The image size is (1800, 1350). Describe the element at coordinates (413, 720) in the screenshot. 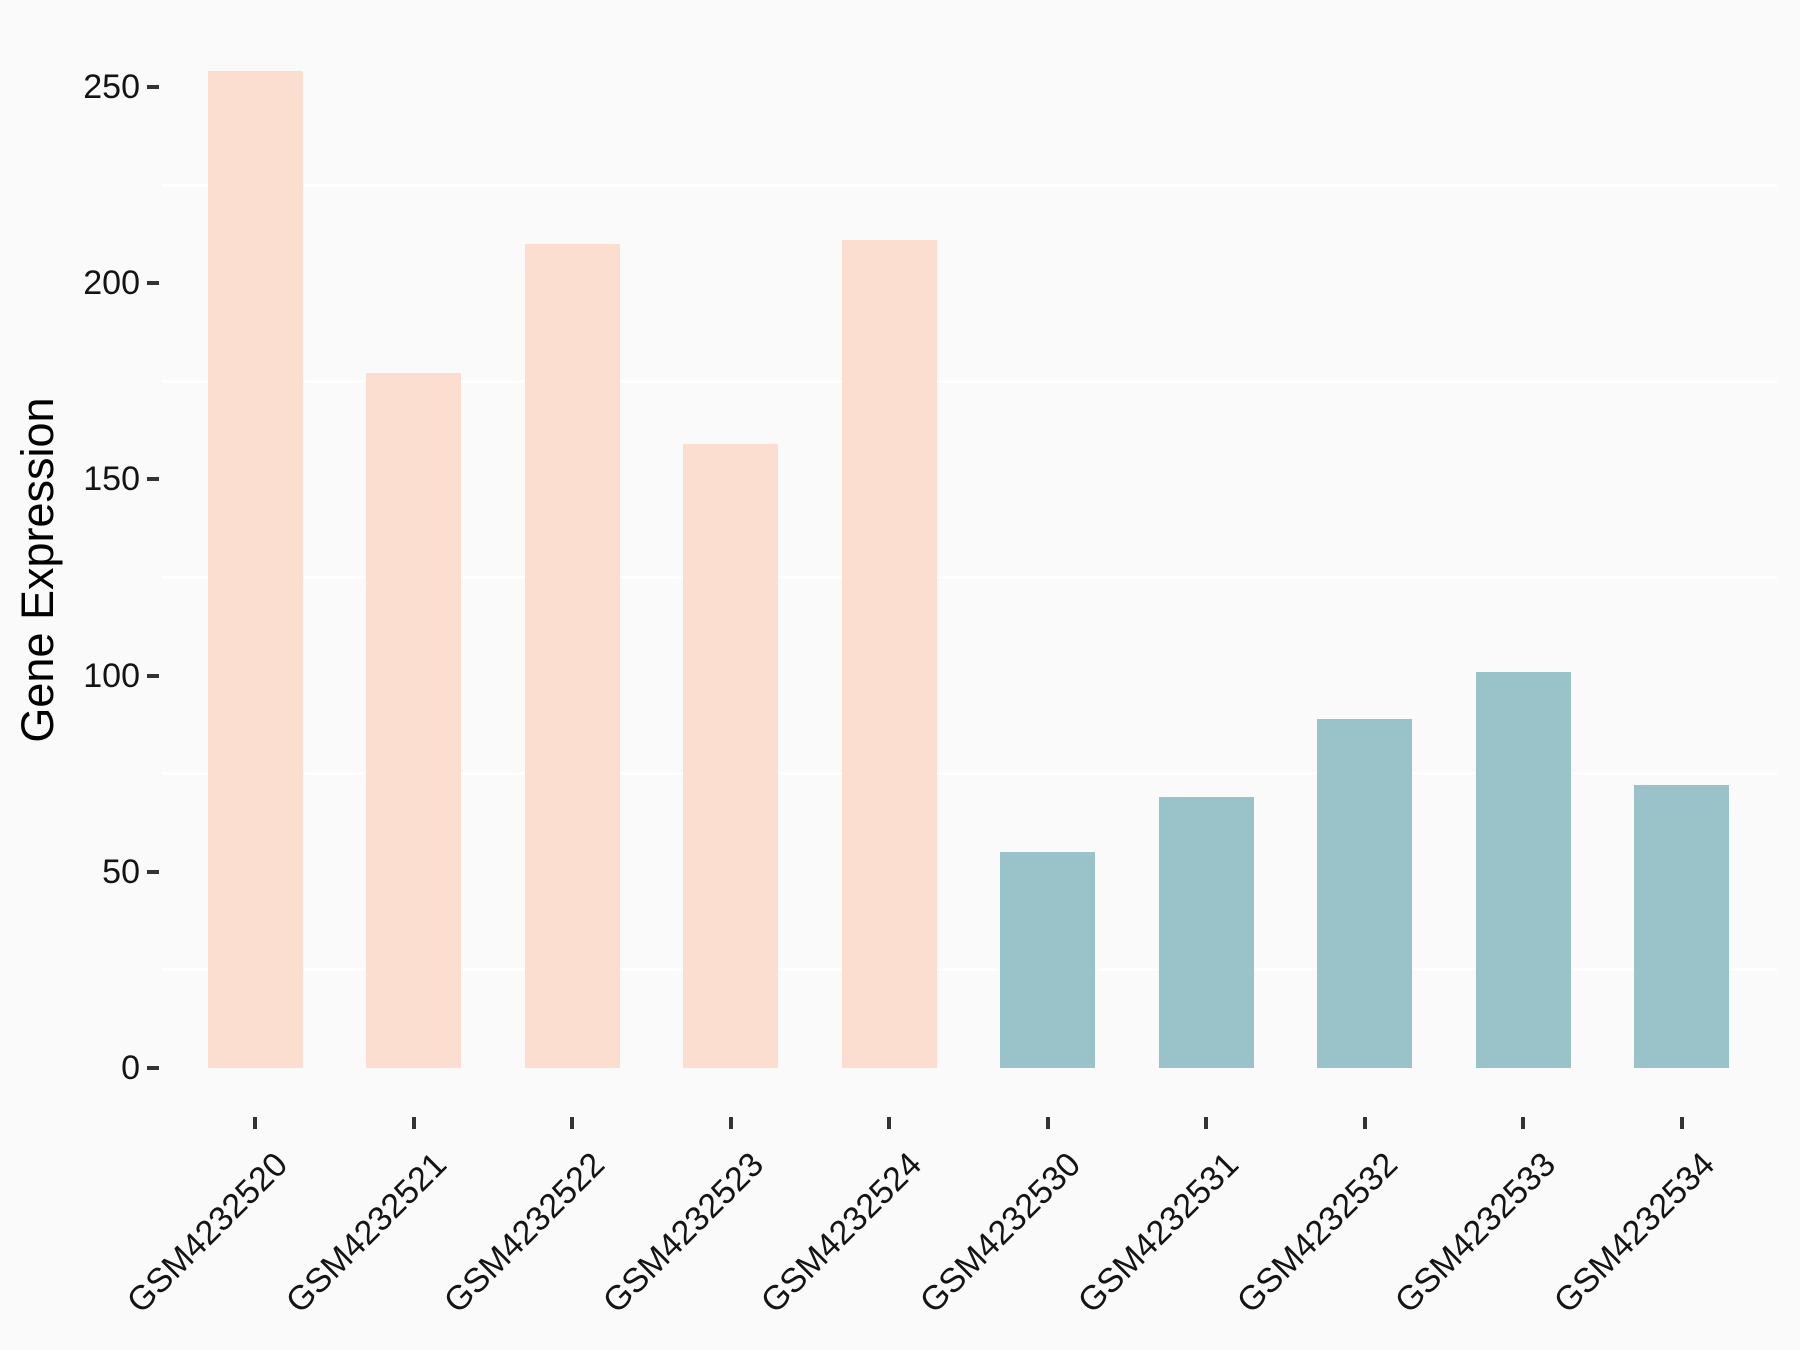

I see `bar-GSM4232521` at that location.